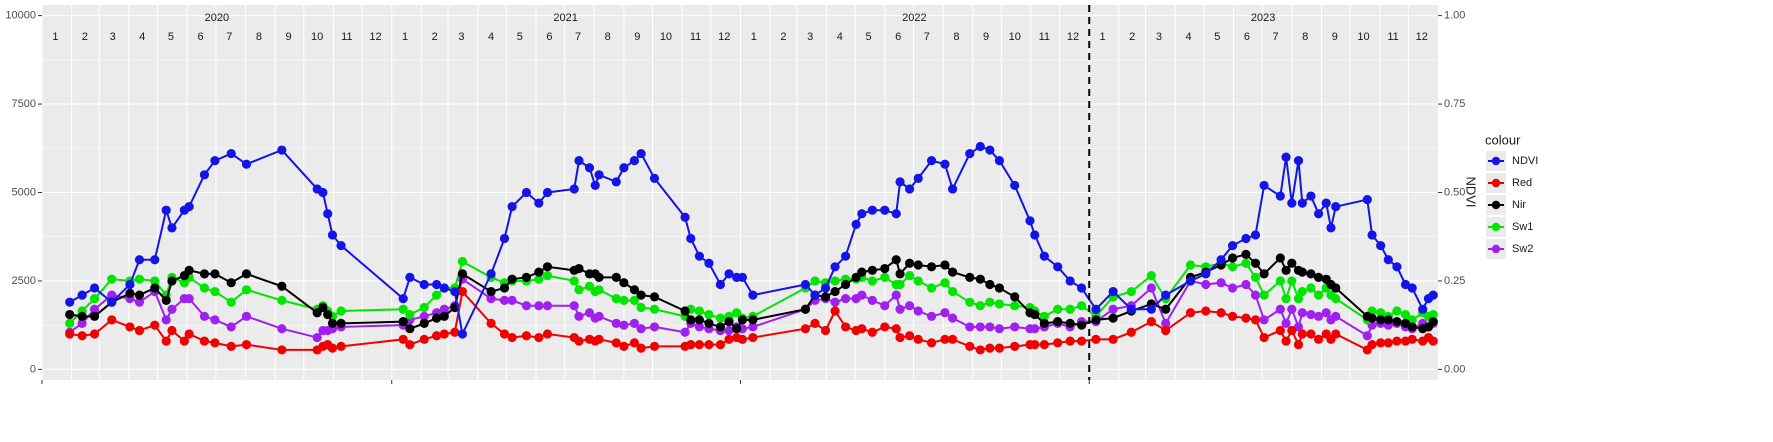 This screenshot has height=442, width=1773. Describe the element at coordinates (1522, 227) in the screenshot. I see `legend-label: Sw1` at that location.